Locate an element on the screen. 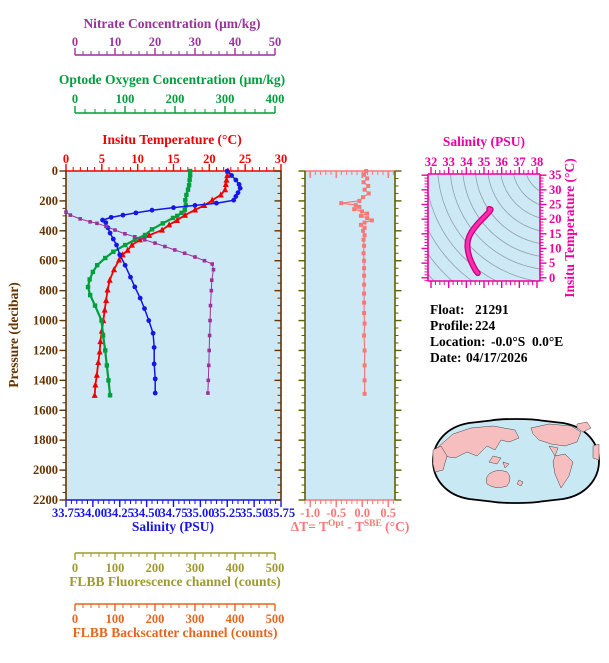 This screenshot has height=663, width=609. salinity-tick-label: 34.25 is located at coordinates (120, 513).